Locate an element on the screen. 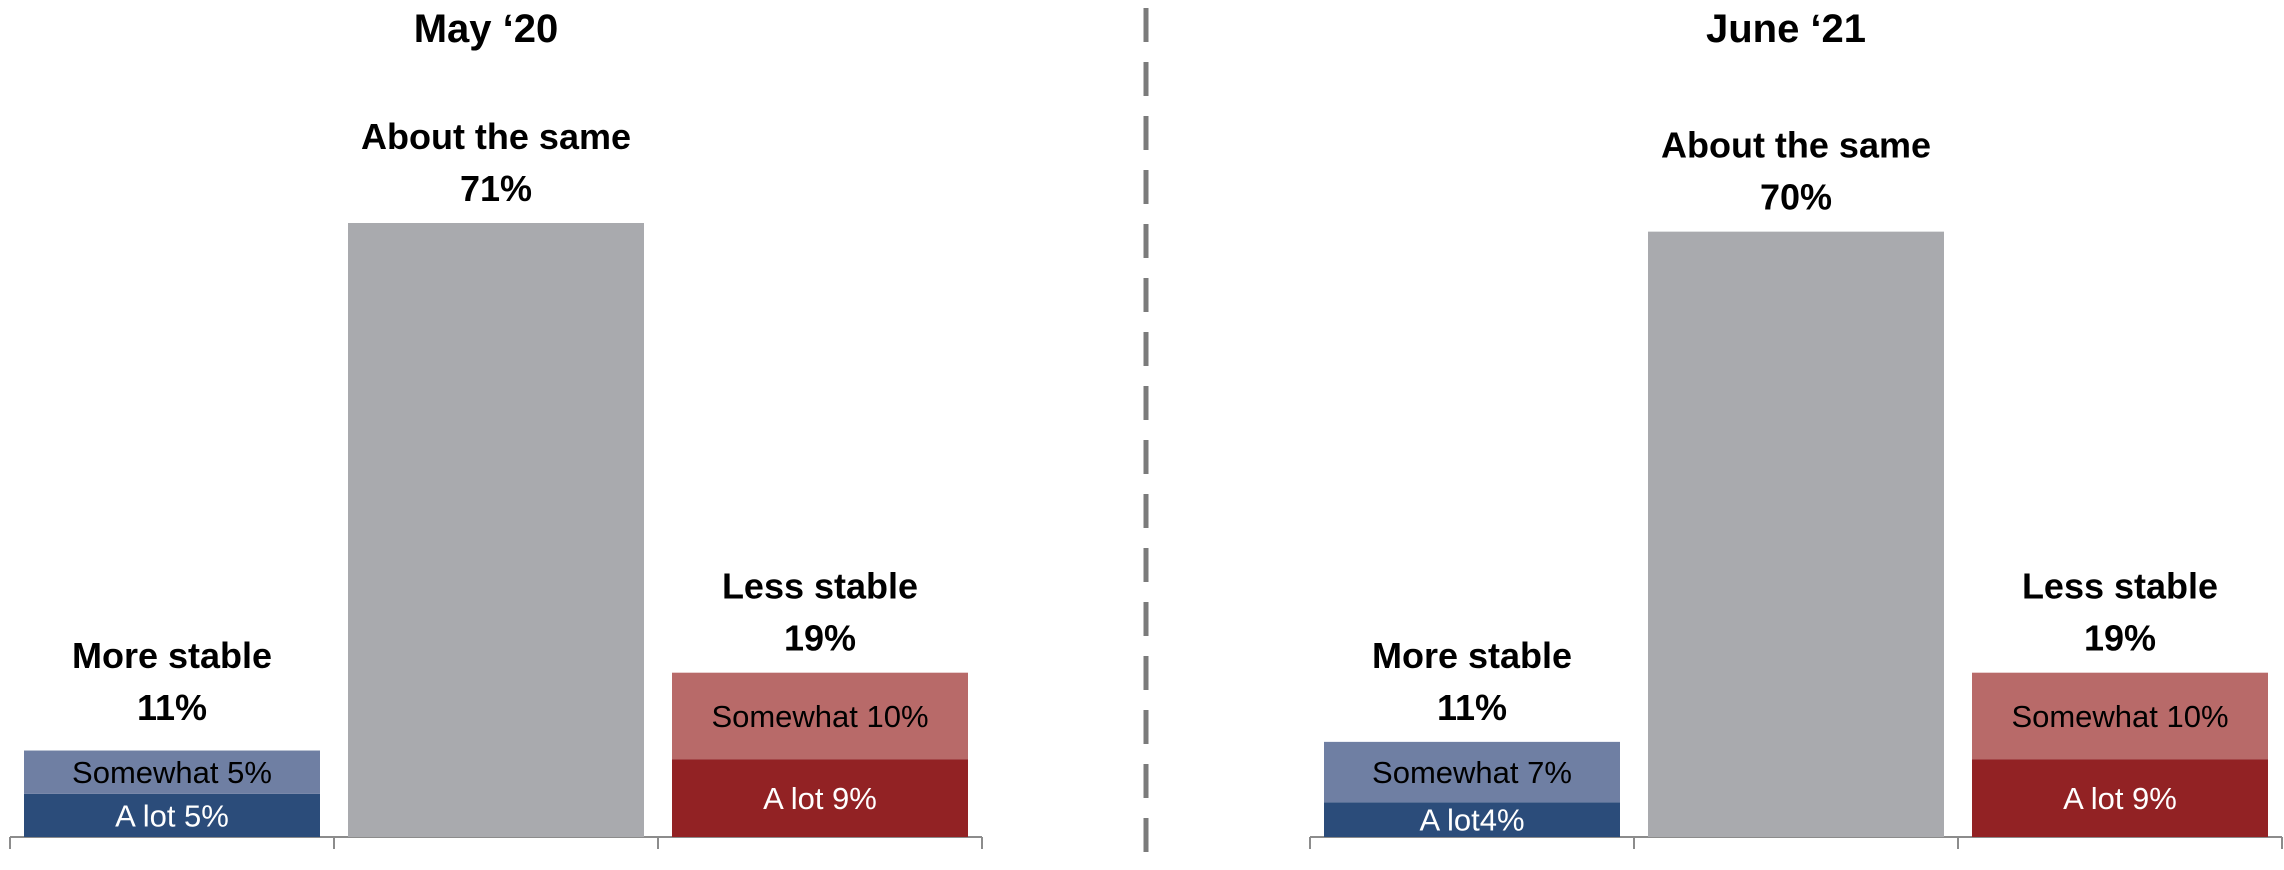  segment-label: Somewhat 7% is located at coordinates (1472, 772).